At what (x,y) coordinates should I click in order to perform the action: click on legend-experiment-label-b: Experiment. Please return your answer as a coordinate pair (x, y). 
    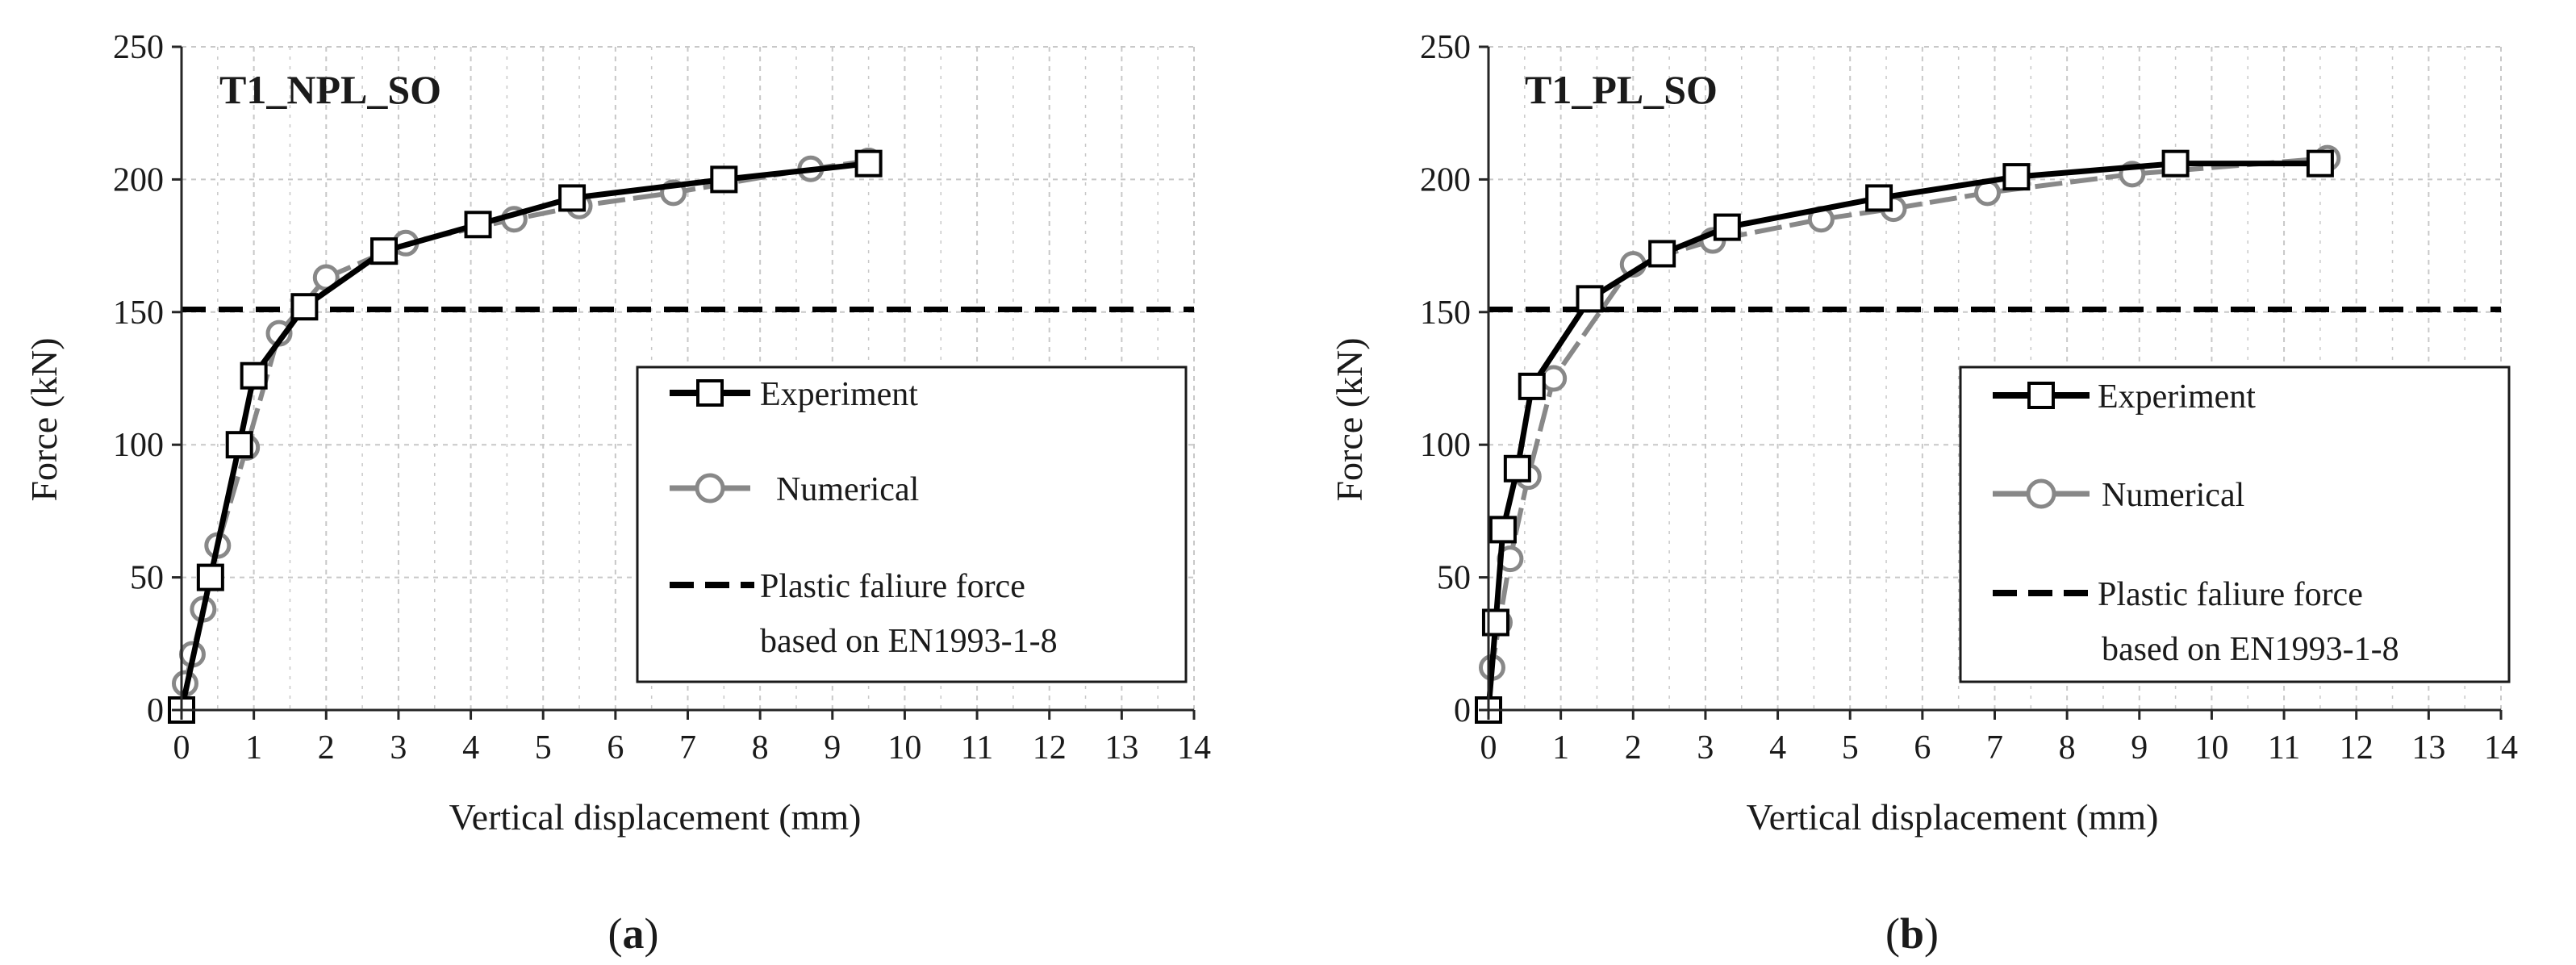
    Looking at the image, I should click on (2177, 397).